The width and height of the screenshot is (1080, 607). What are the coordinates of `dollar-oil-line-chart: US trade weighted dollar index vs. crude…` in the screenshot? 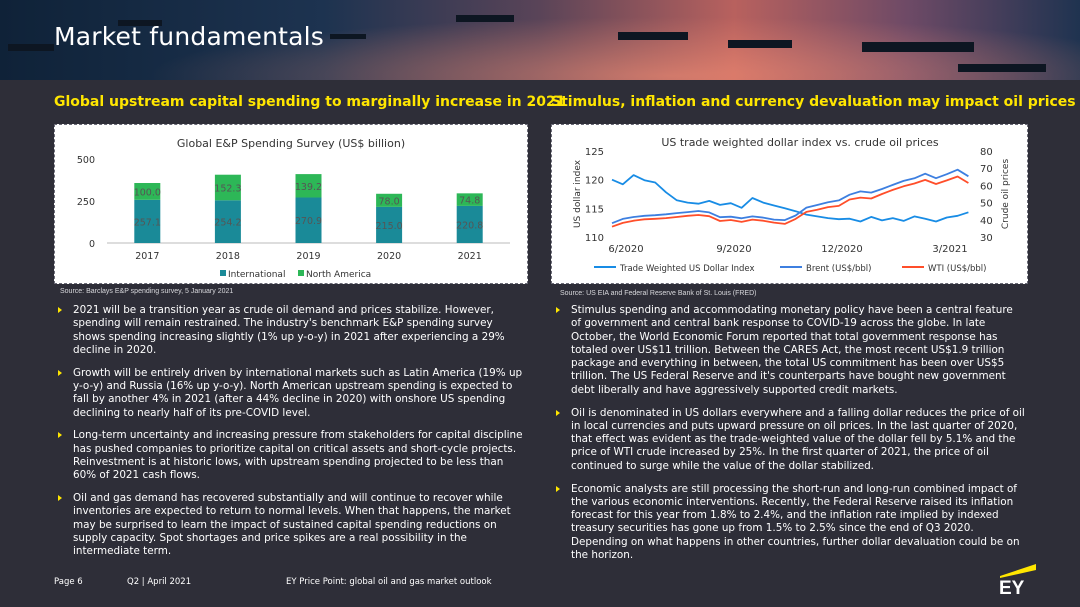 It's located at (792, 205).